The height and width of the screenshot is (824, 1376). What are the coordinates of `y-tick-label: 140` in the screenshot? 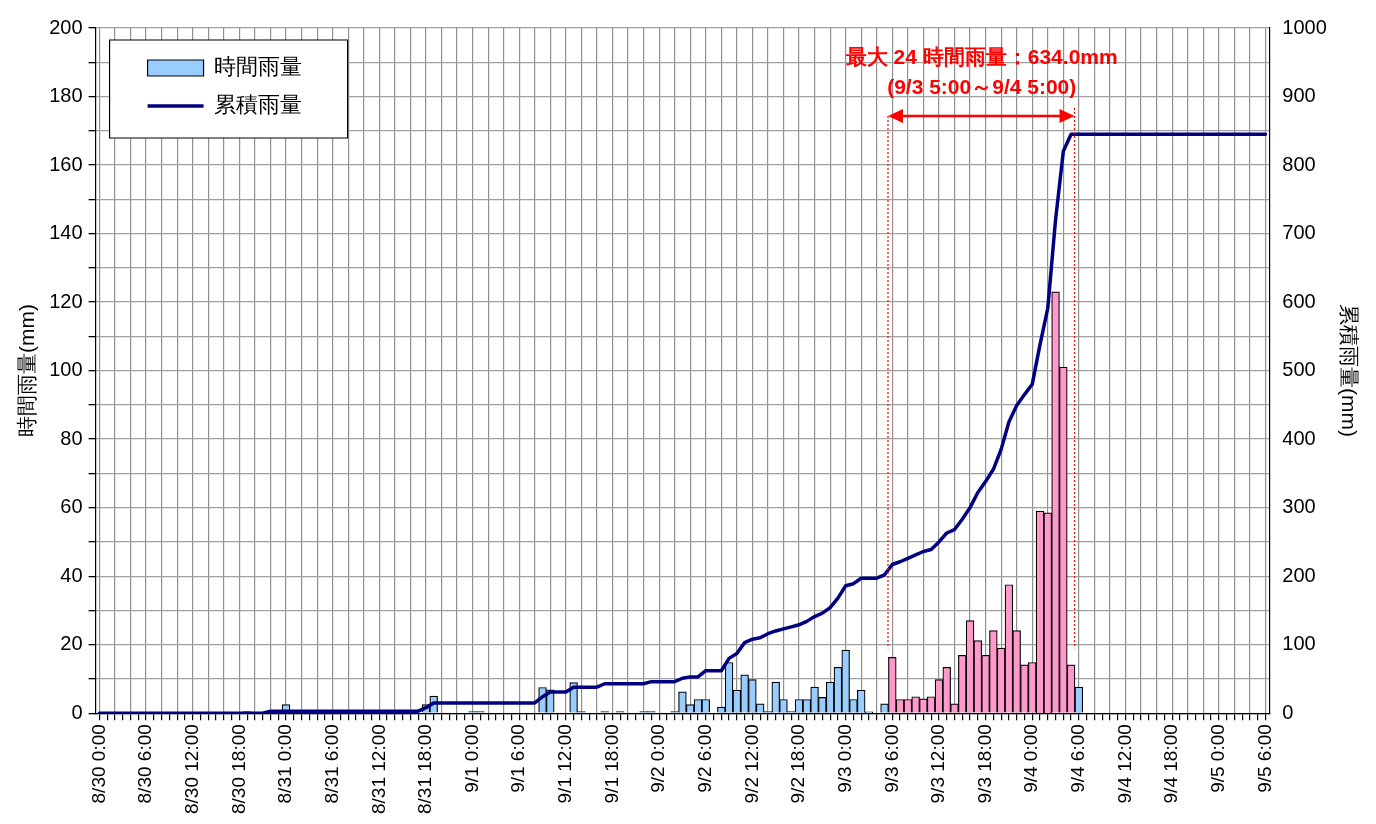 It's located at (66, 232).